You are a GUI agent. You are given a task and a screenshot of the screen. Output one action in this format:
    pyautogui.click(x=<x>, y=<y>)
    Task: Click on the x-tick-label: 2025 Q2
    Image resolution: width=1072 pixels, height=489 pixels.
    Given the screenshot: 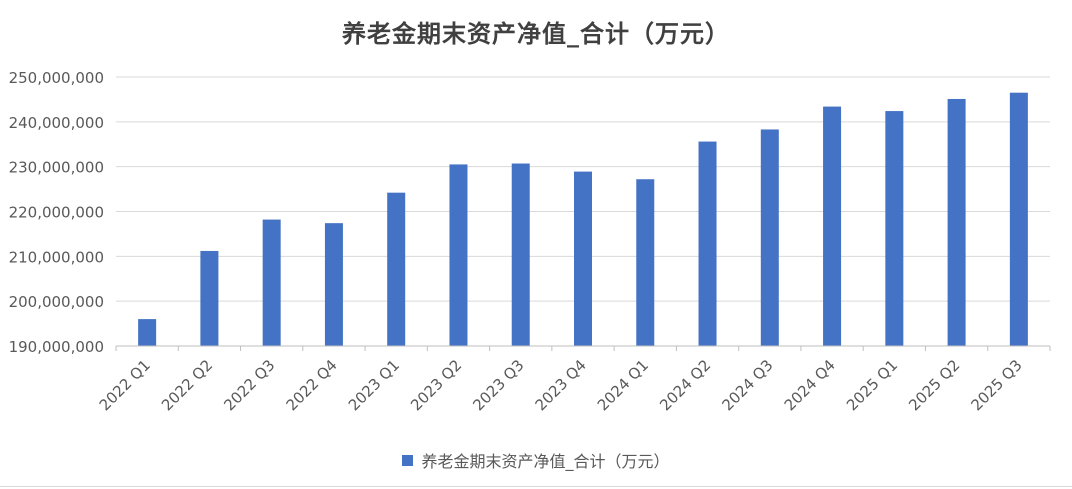 What is the action you would take?
    pyautogui.click(x=934, y=385)
    